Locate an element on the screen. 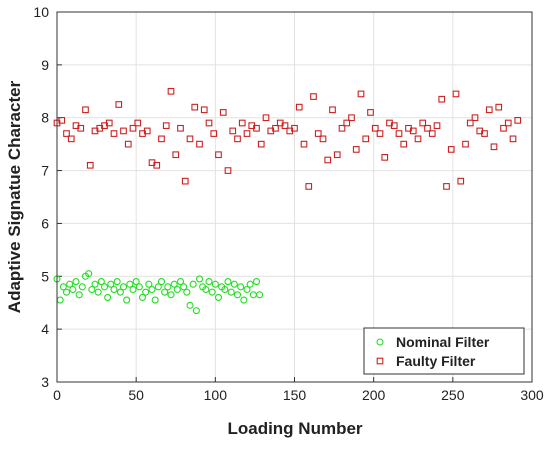 The width and height of the screenshot is (550, 449). y-tick-label: 10 is located at coordinates (41, 12).